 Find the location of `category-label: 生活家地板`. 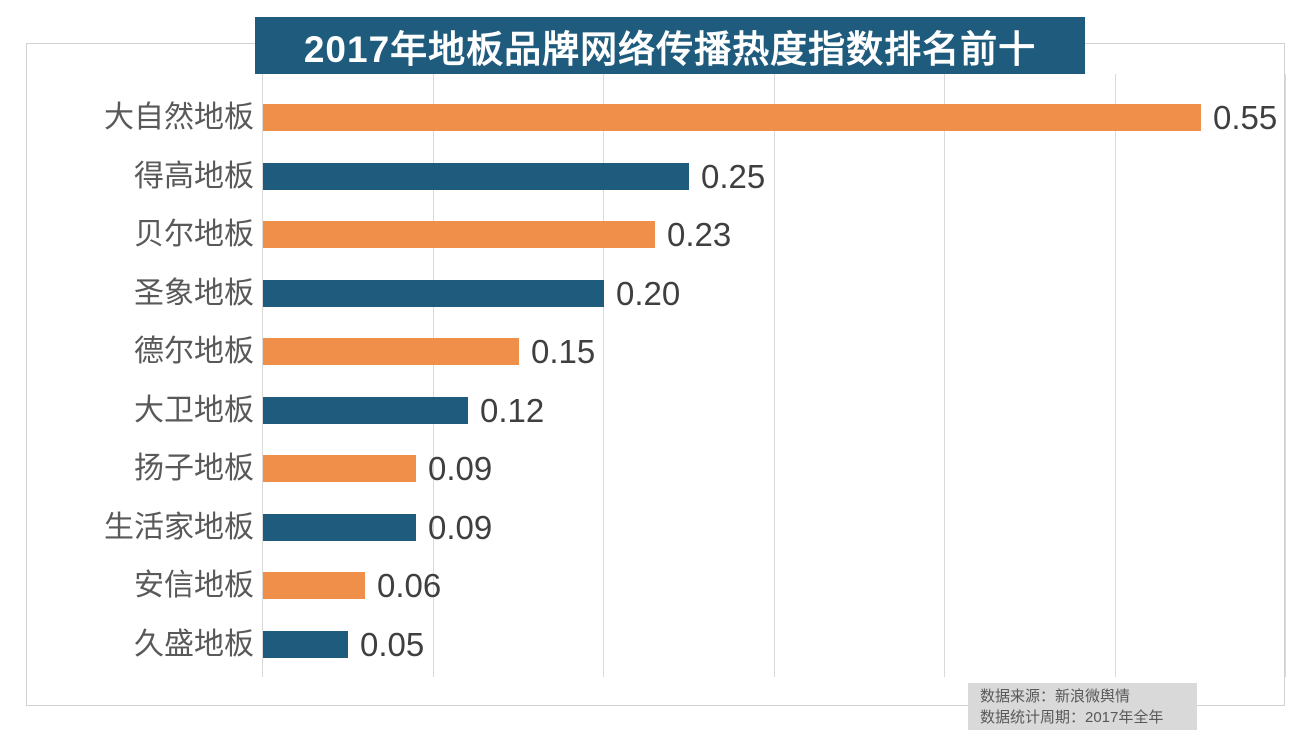

category-label: 生活家地板 is located at coordinates (179, 527).